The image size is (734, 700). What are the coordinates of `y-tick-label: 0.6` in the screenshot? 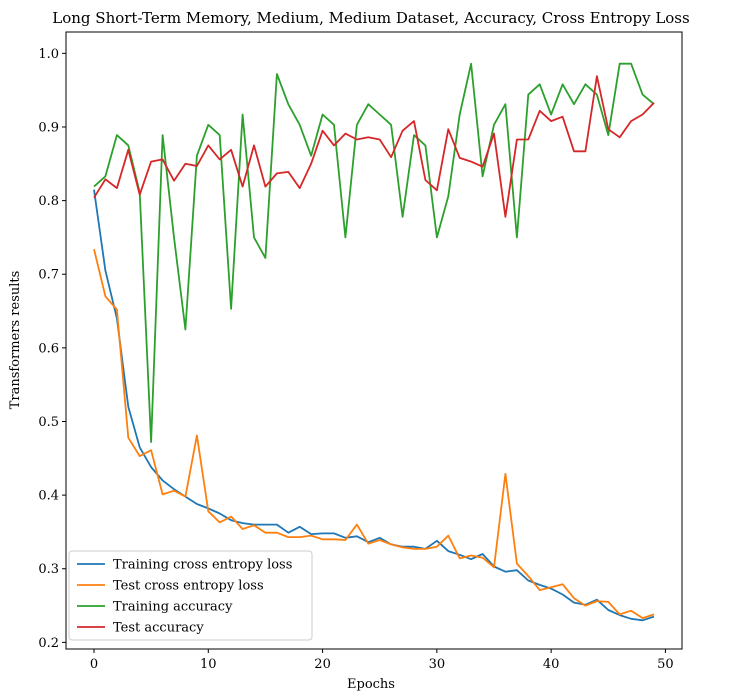 It's located at (48, 348).